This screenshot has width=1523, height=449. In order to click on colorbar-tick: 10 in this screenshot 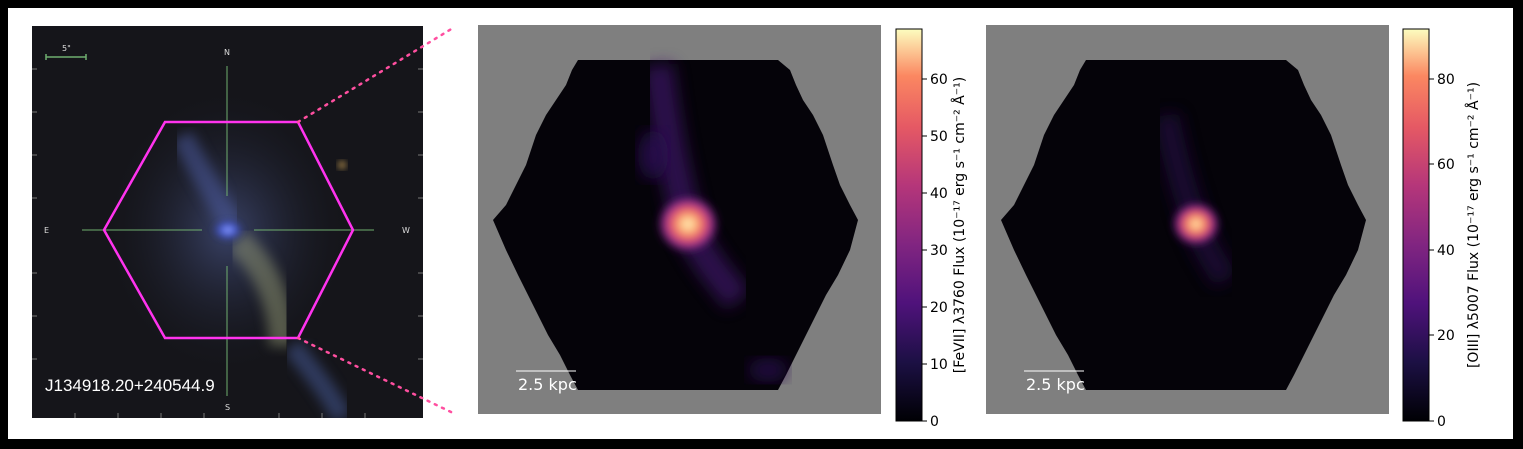, I will do `click(939, 365)`.